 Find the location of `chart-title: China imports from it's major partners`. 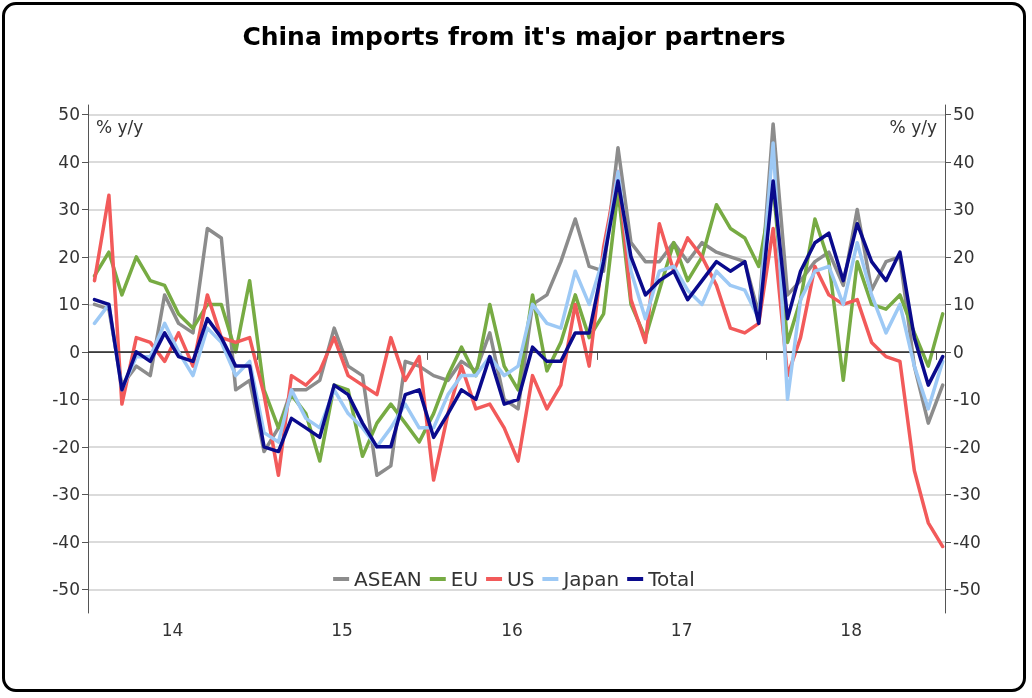

chart-title: China imports from it's major partners is located at coordinates (514, 36).